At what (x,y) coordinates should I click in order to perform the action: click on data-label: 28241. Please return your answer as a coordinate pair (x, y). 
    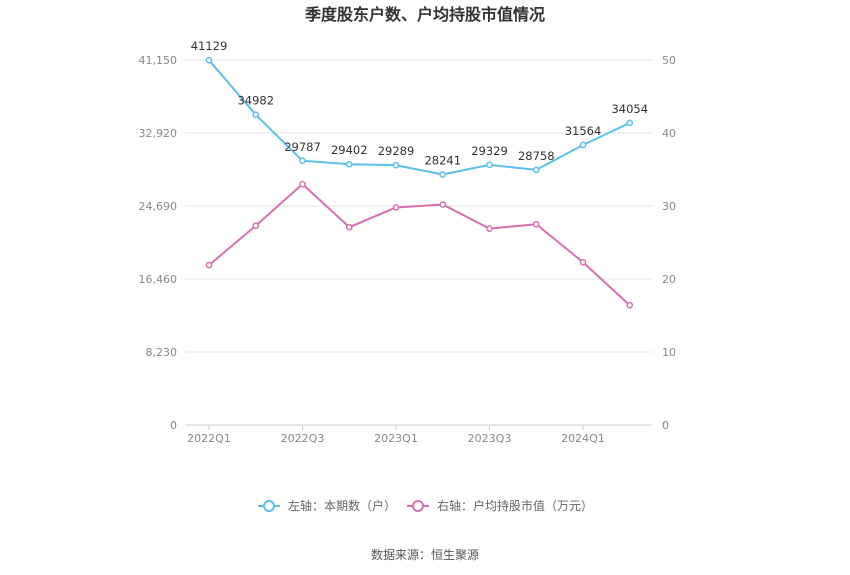
    Looking at the image, I should click on (442, 161).